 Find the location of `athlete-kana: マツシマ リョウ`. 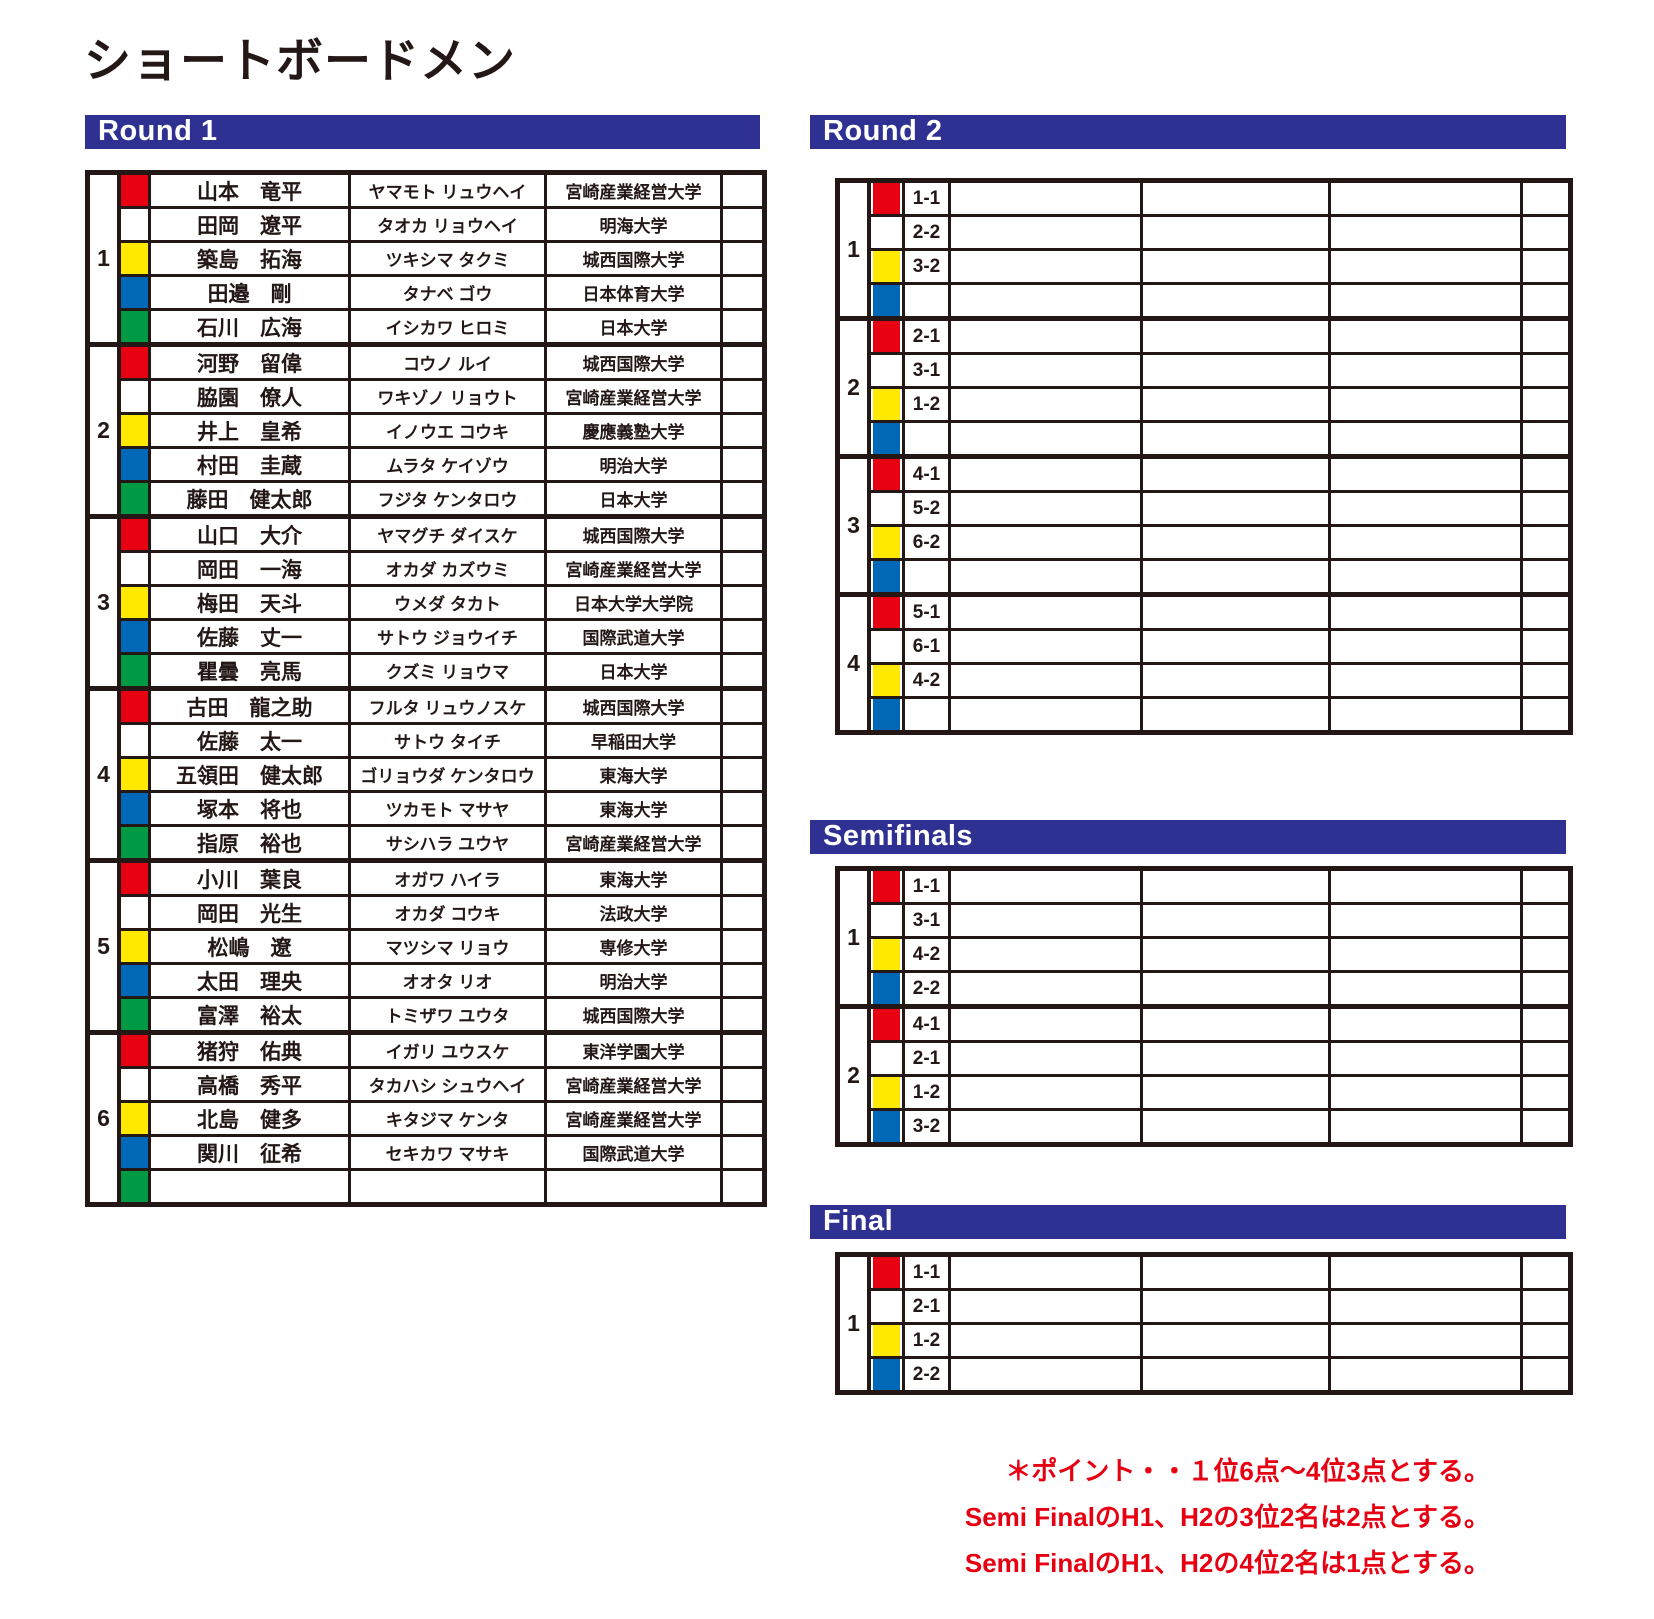

athlete-kana: マツシマ リョウ is located at coordinates (449, 946).